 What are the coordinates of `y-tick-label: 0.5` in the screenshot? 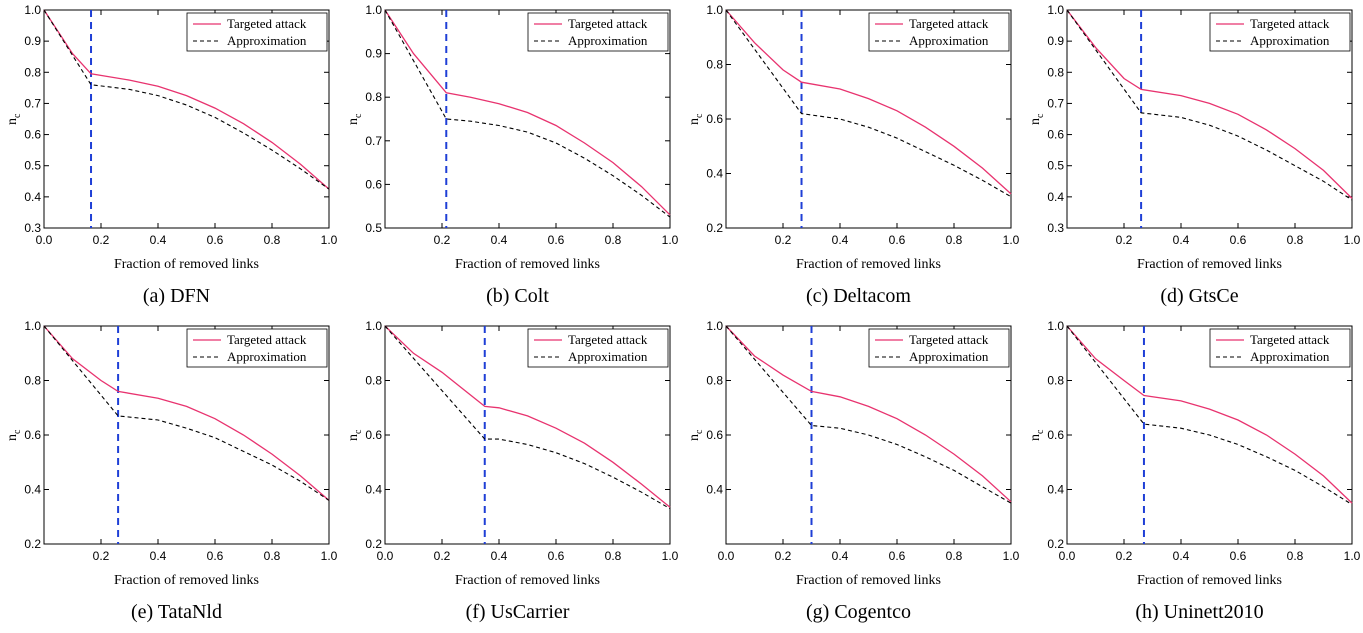 It's located at (373, 228).